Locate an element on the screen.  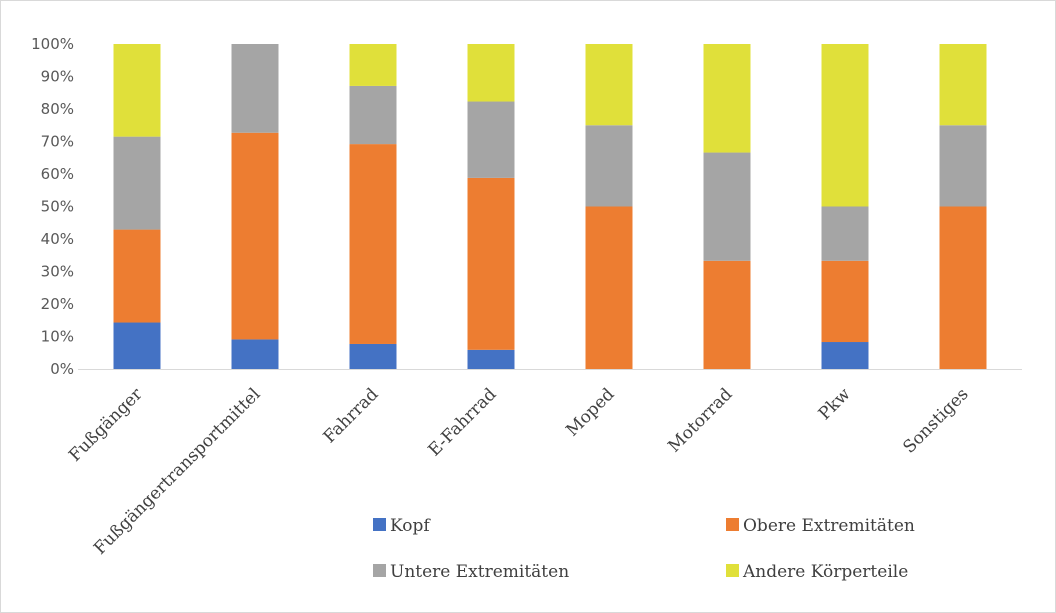
x-category-label: Pkw is located at coordinates (835, 404).